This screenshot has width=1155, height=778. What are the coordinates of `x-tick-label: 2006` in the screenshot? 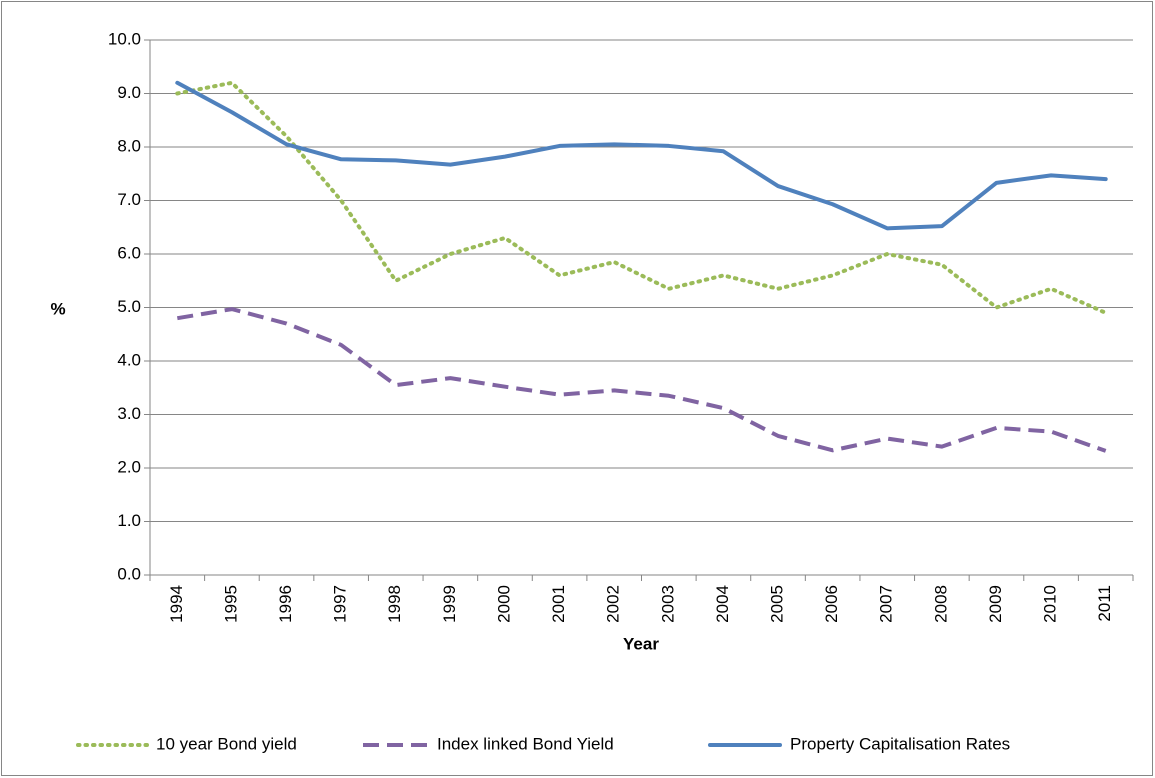 It's located at (831, 604).